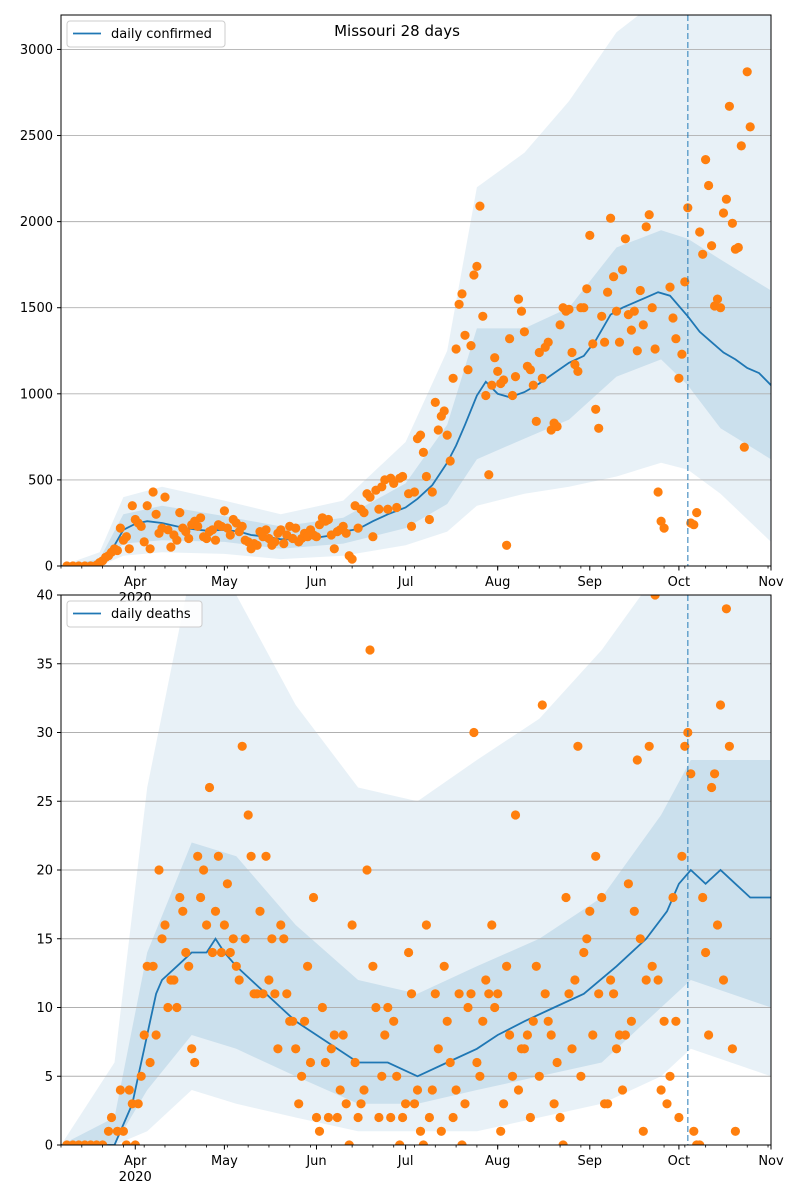 Image resolution: width=800 pixels, height=1200 pixels. Describe the element at coordinates (771, 582) in the screenshot. I see `x-tick-label: Nov` at that location.